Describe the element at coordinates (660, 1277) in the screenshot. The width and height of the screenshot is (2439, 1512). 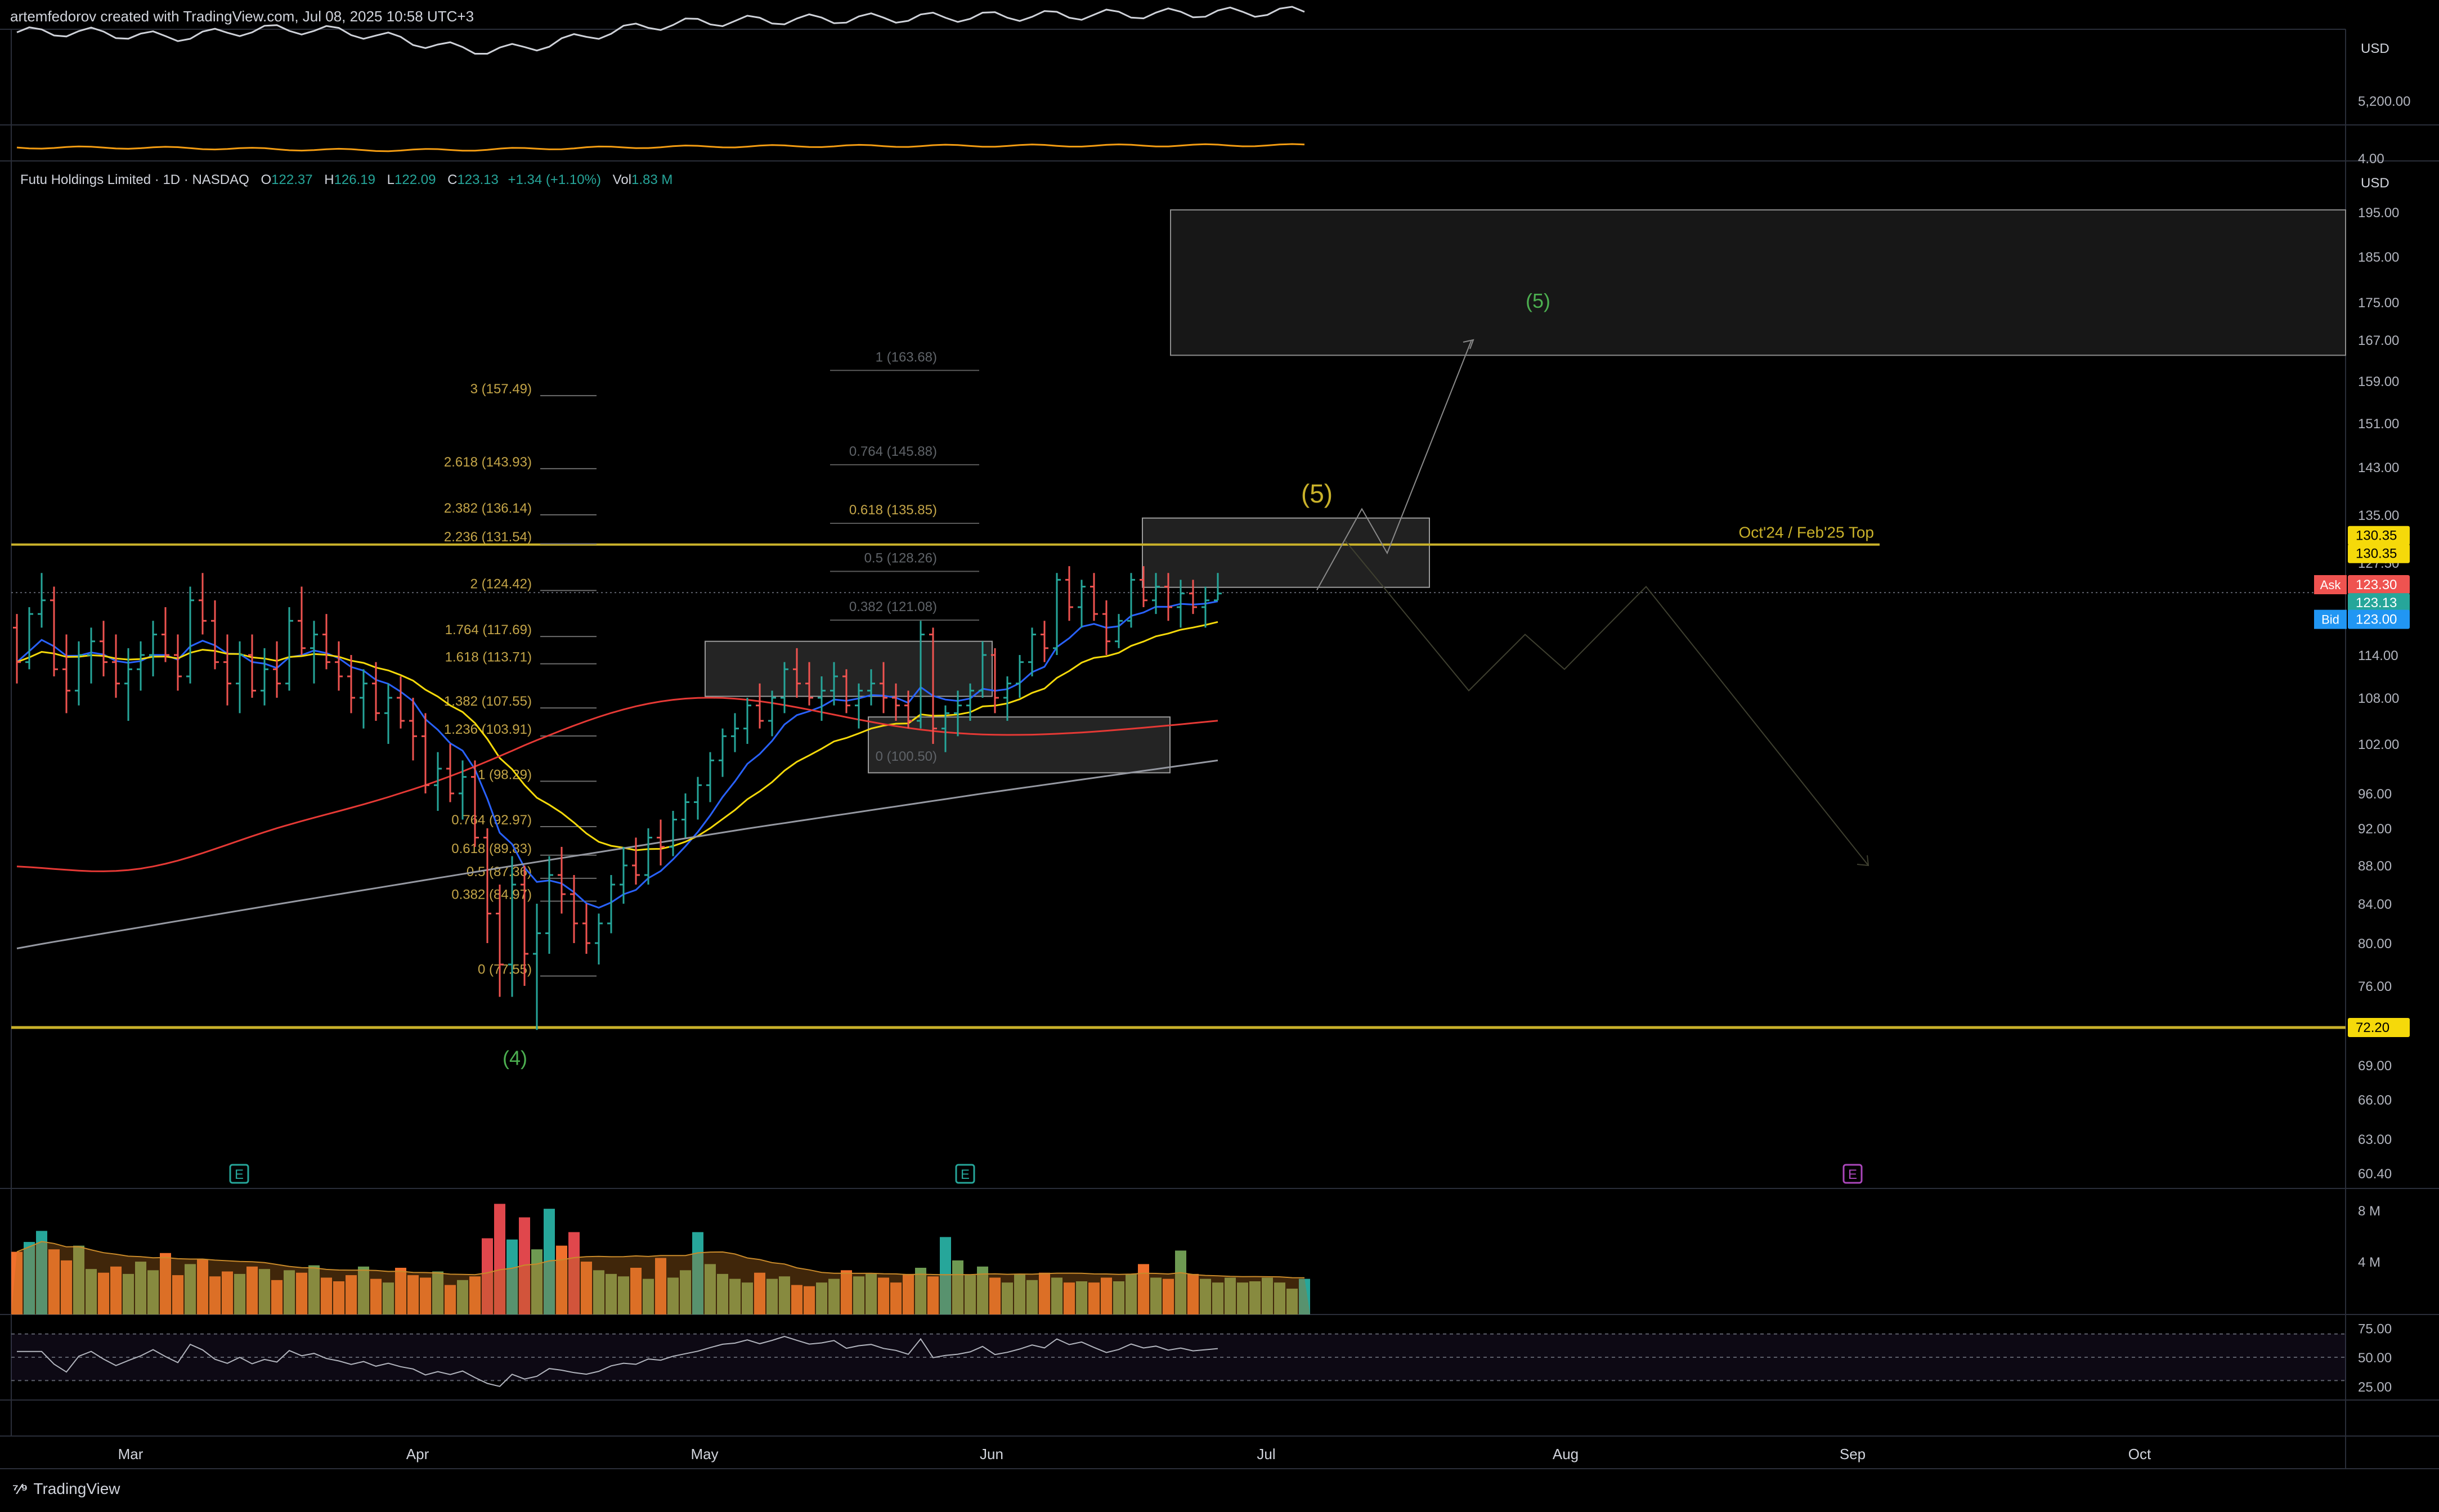
I see `volume-ma-area` at that location.